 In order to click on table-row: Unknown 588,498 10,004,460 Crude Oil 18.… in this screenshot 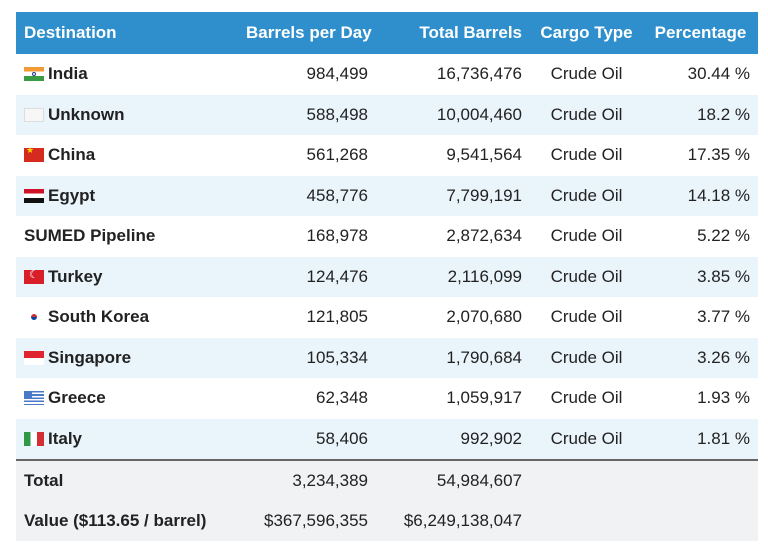, I will do `click(387, 114)`.